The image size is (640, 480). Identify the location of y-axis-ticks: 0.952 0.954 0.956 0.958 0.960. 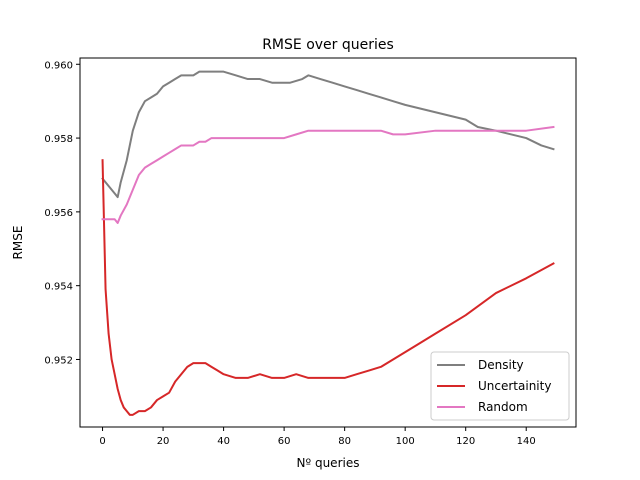
(62, 213).